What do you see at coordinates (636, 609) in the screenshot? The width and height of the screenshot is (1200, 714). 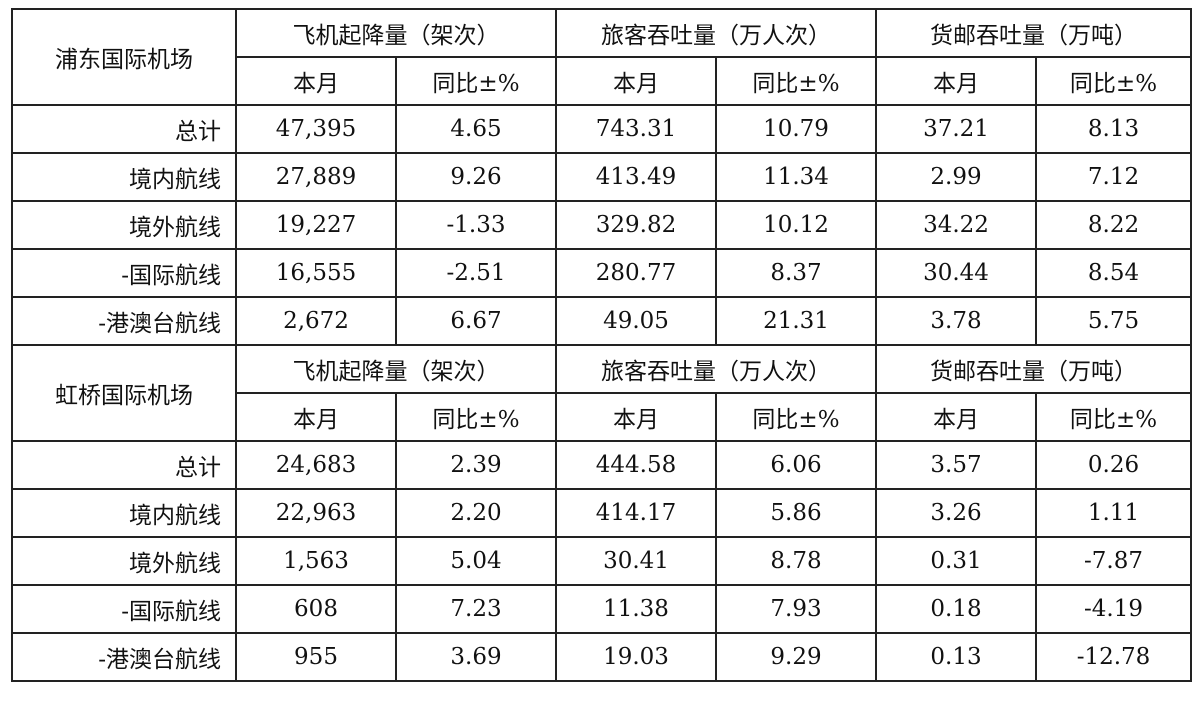 I see `table-cell: 11.38` at bounding box center [636, 609].